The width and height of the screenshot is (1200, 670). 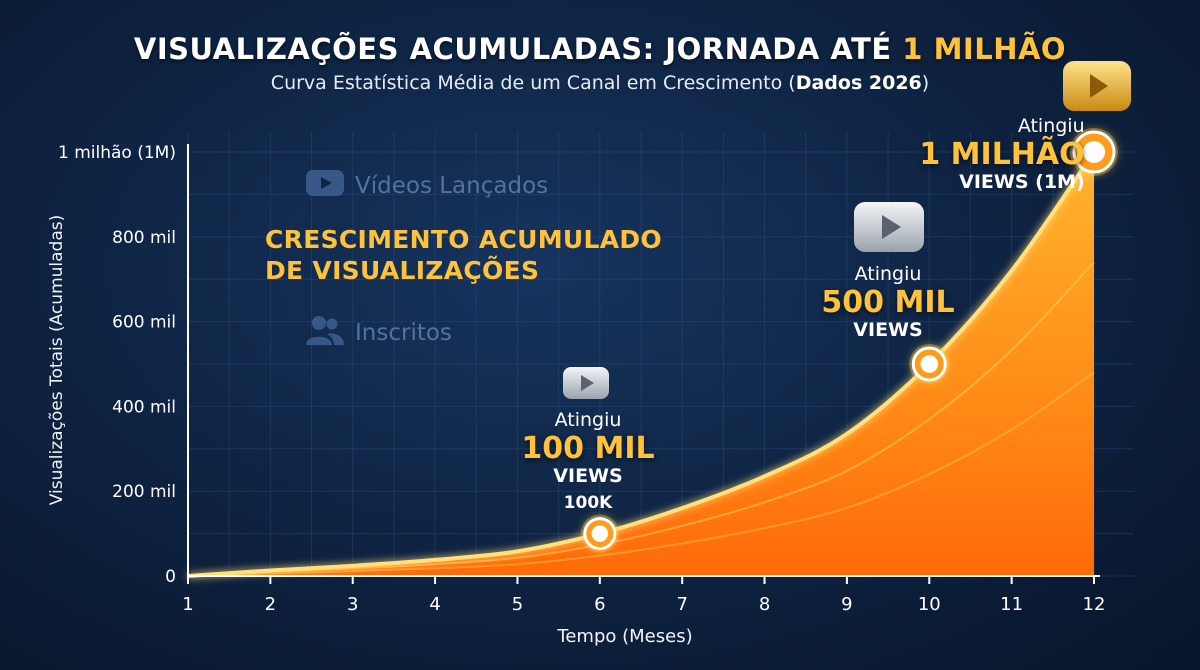 I want to click on subtitle-end: ), so click(x=925, y=83).